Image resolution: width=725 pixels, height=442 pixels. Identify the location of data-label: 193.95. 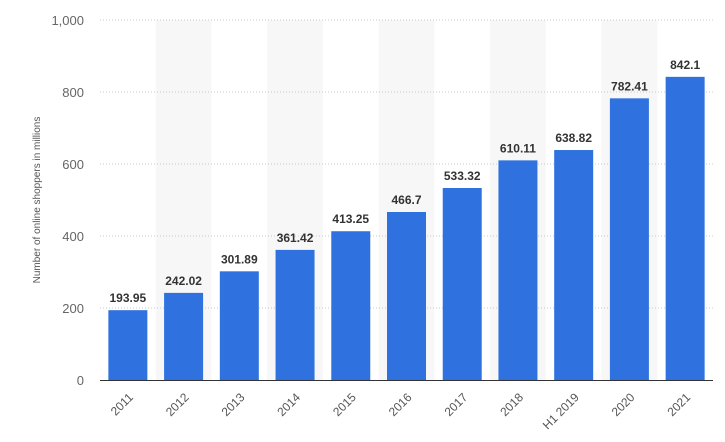
(128, 298).